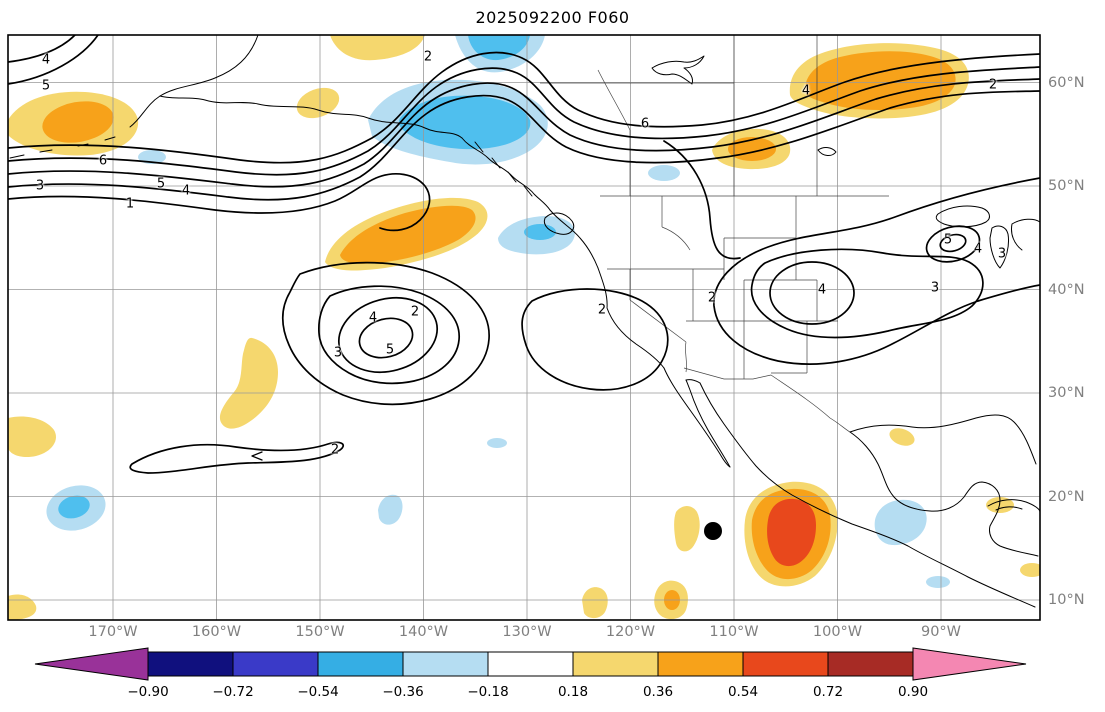 This screenshot has height=712, width=1105. I want to click on x-axis-tick-label: 120°W, so click(630, 632).